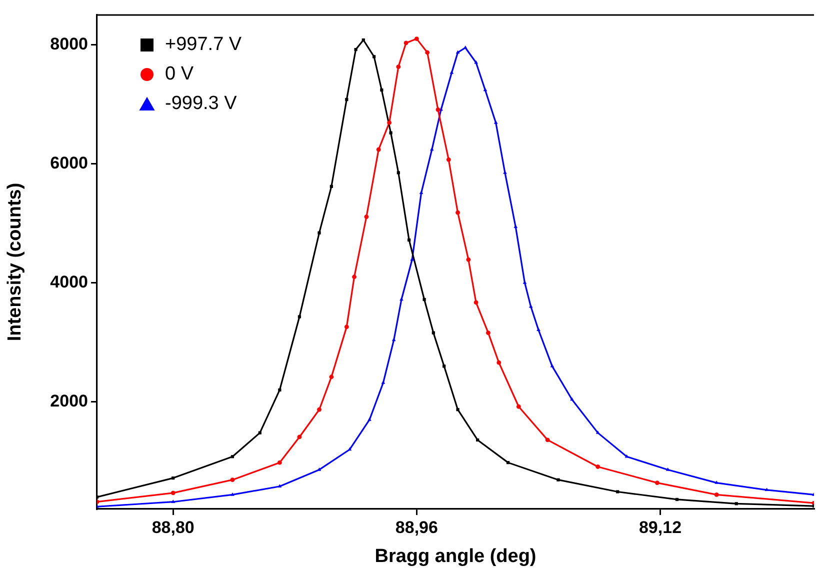 The width and height of the screenshot is (818, 572). Describe the element at coordinates (15, 262) in the screenshot. I see `y-axis-title: Intensity (counts)` at that location.